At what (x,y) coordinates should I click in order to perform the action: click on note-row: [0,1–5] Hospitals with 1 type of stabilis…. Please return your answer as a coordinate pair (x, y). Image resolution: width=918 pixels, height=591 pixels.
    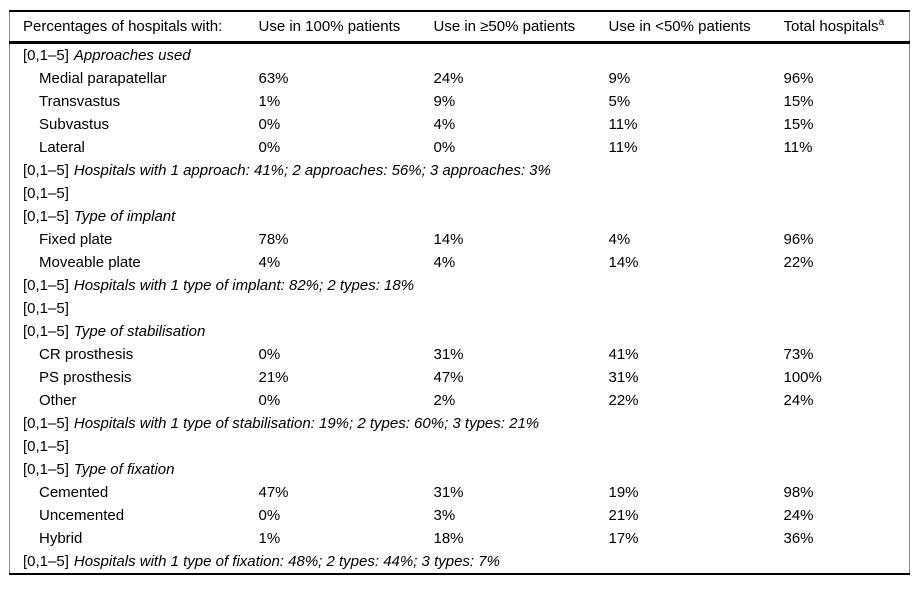
    Looking at the image, I should click on (460, 423).